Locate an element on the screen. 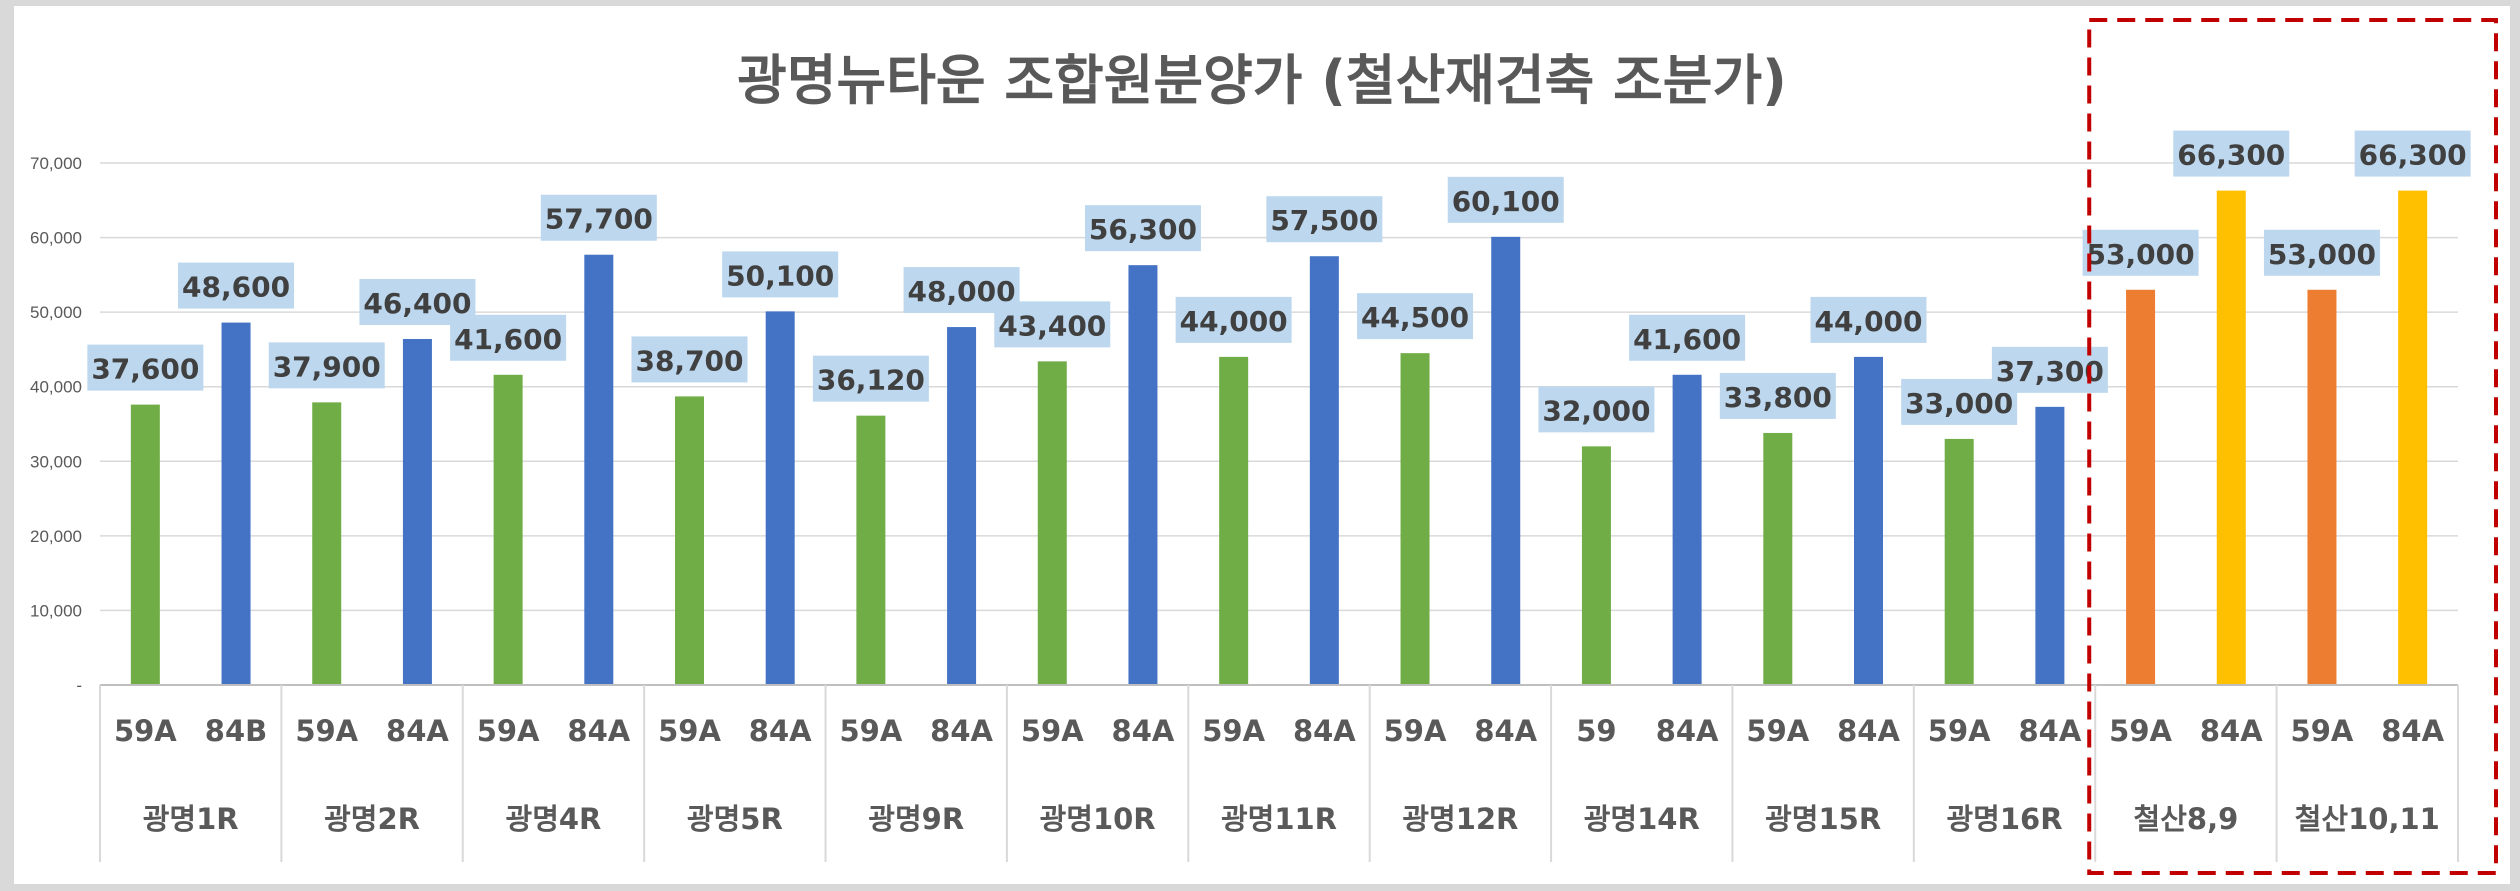 This screenshot has width=2520, height=891. data-label: 60,100 is located at coordinates (1506, 201).